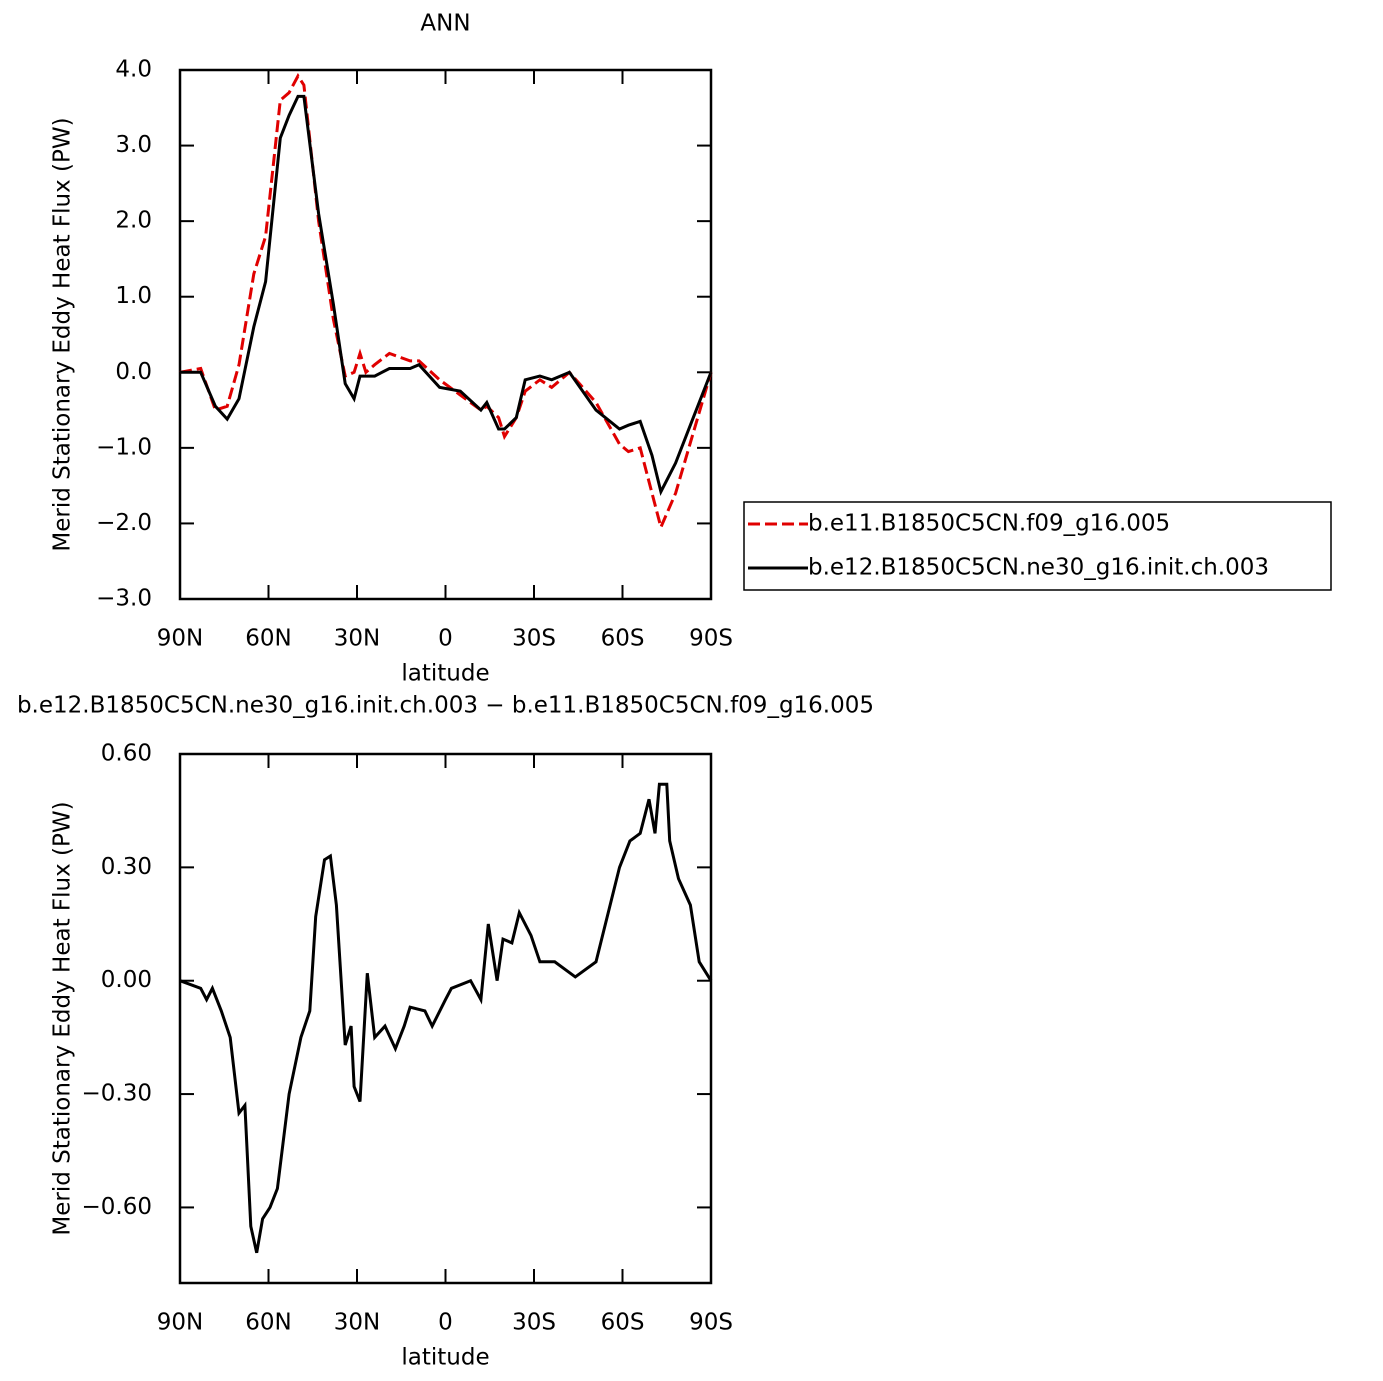  Describe the element at coordinates (117, 1094) in the screenshot. I see `y-tick-label: −0.30` at that location.